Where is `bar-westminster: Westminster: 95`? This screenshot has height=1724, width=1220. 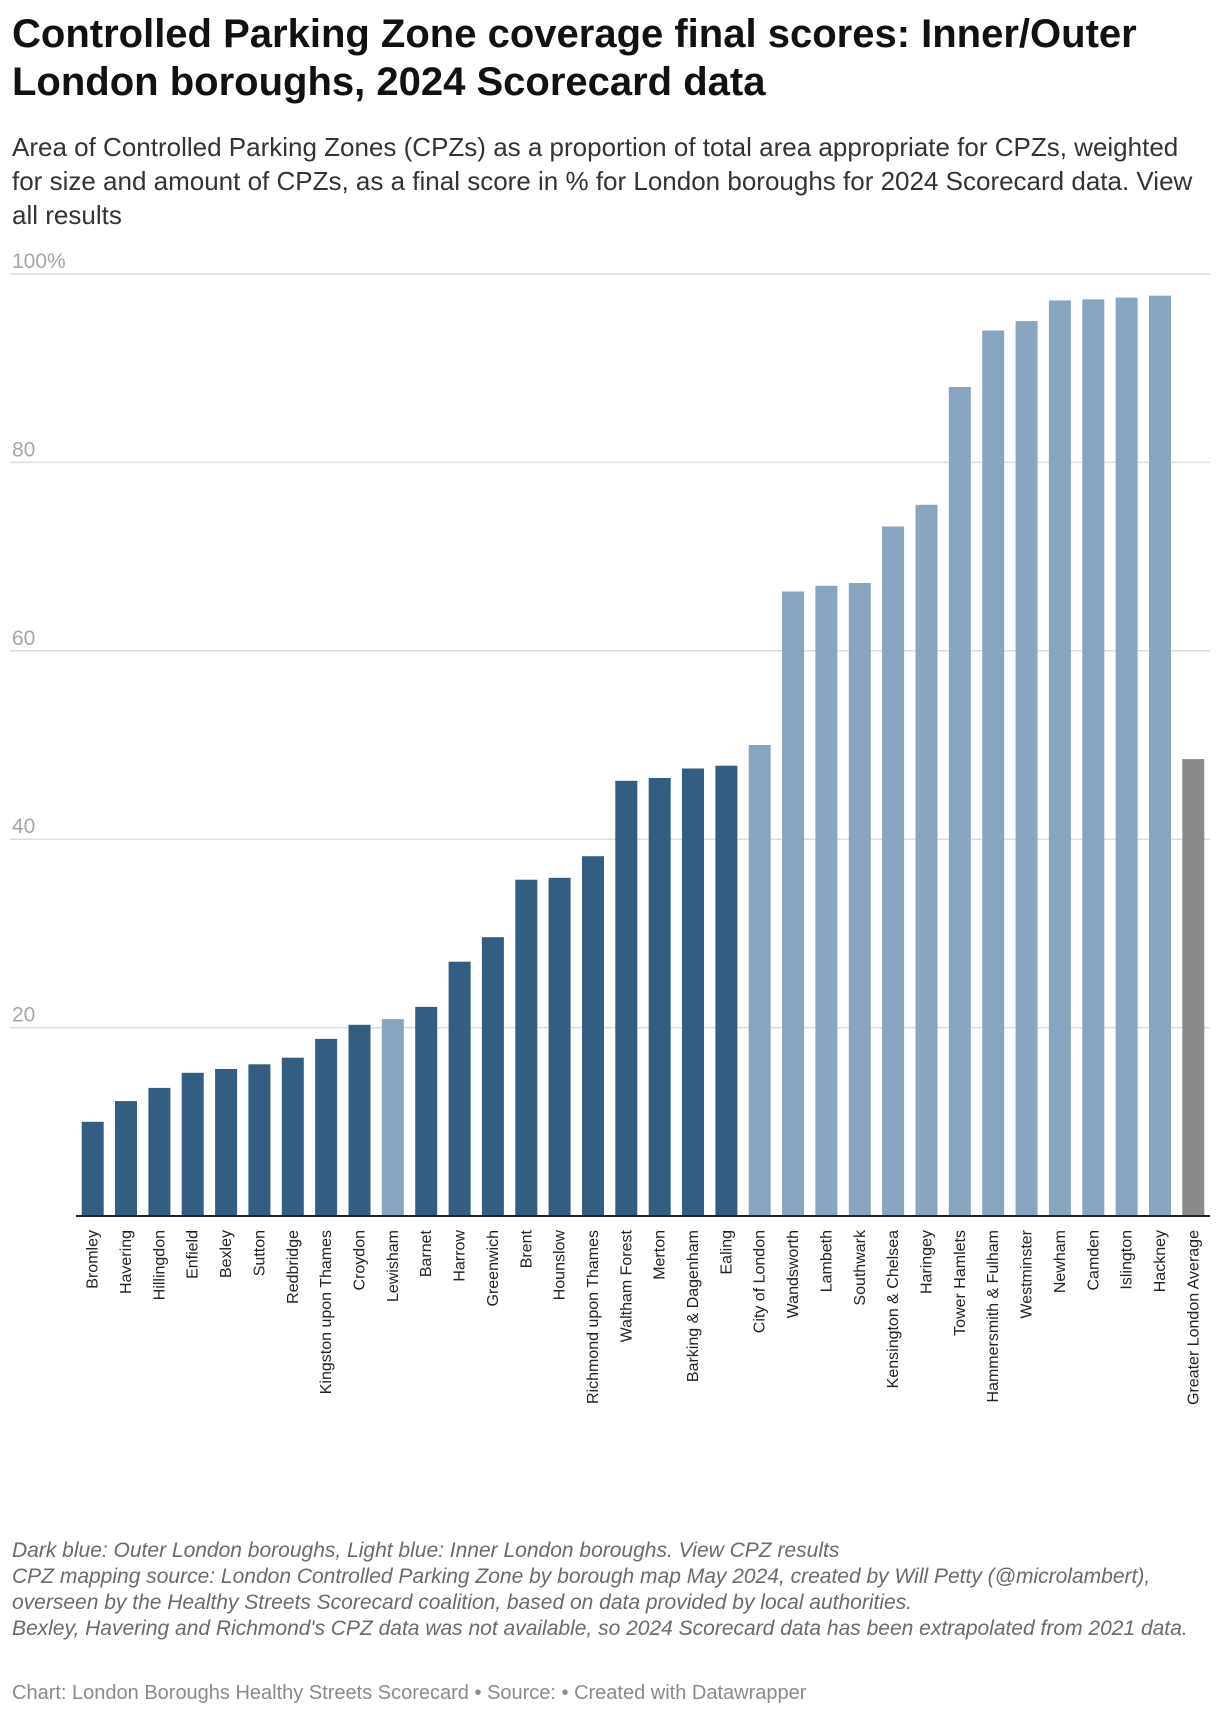
bar-westminster: Westminster: 95 is located at coordinates (1026, 769).